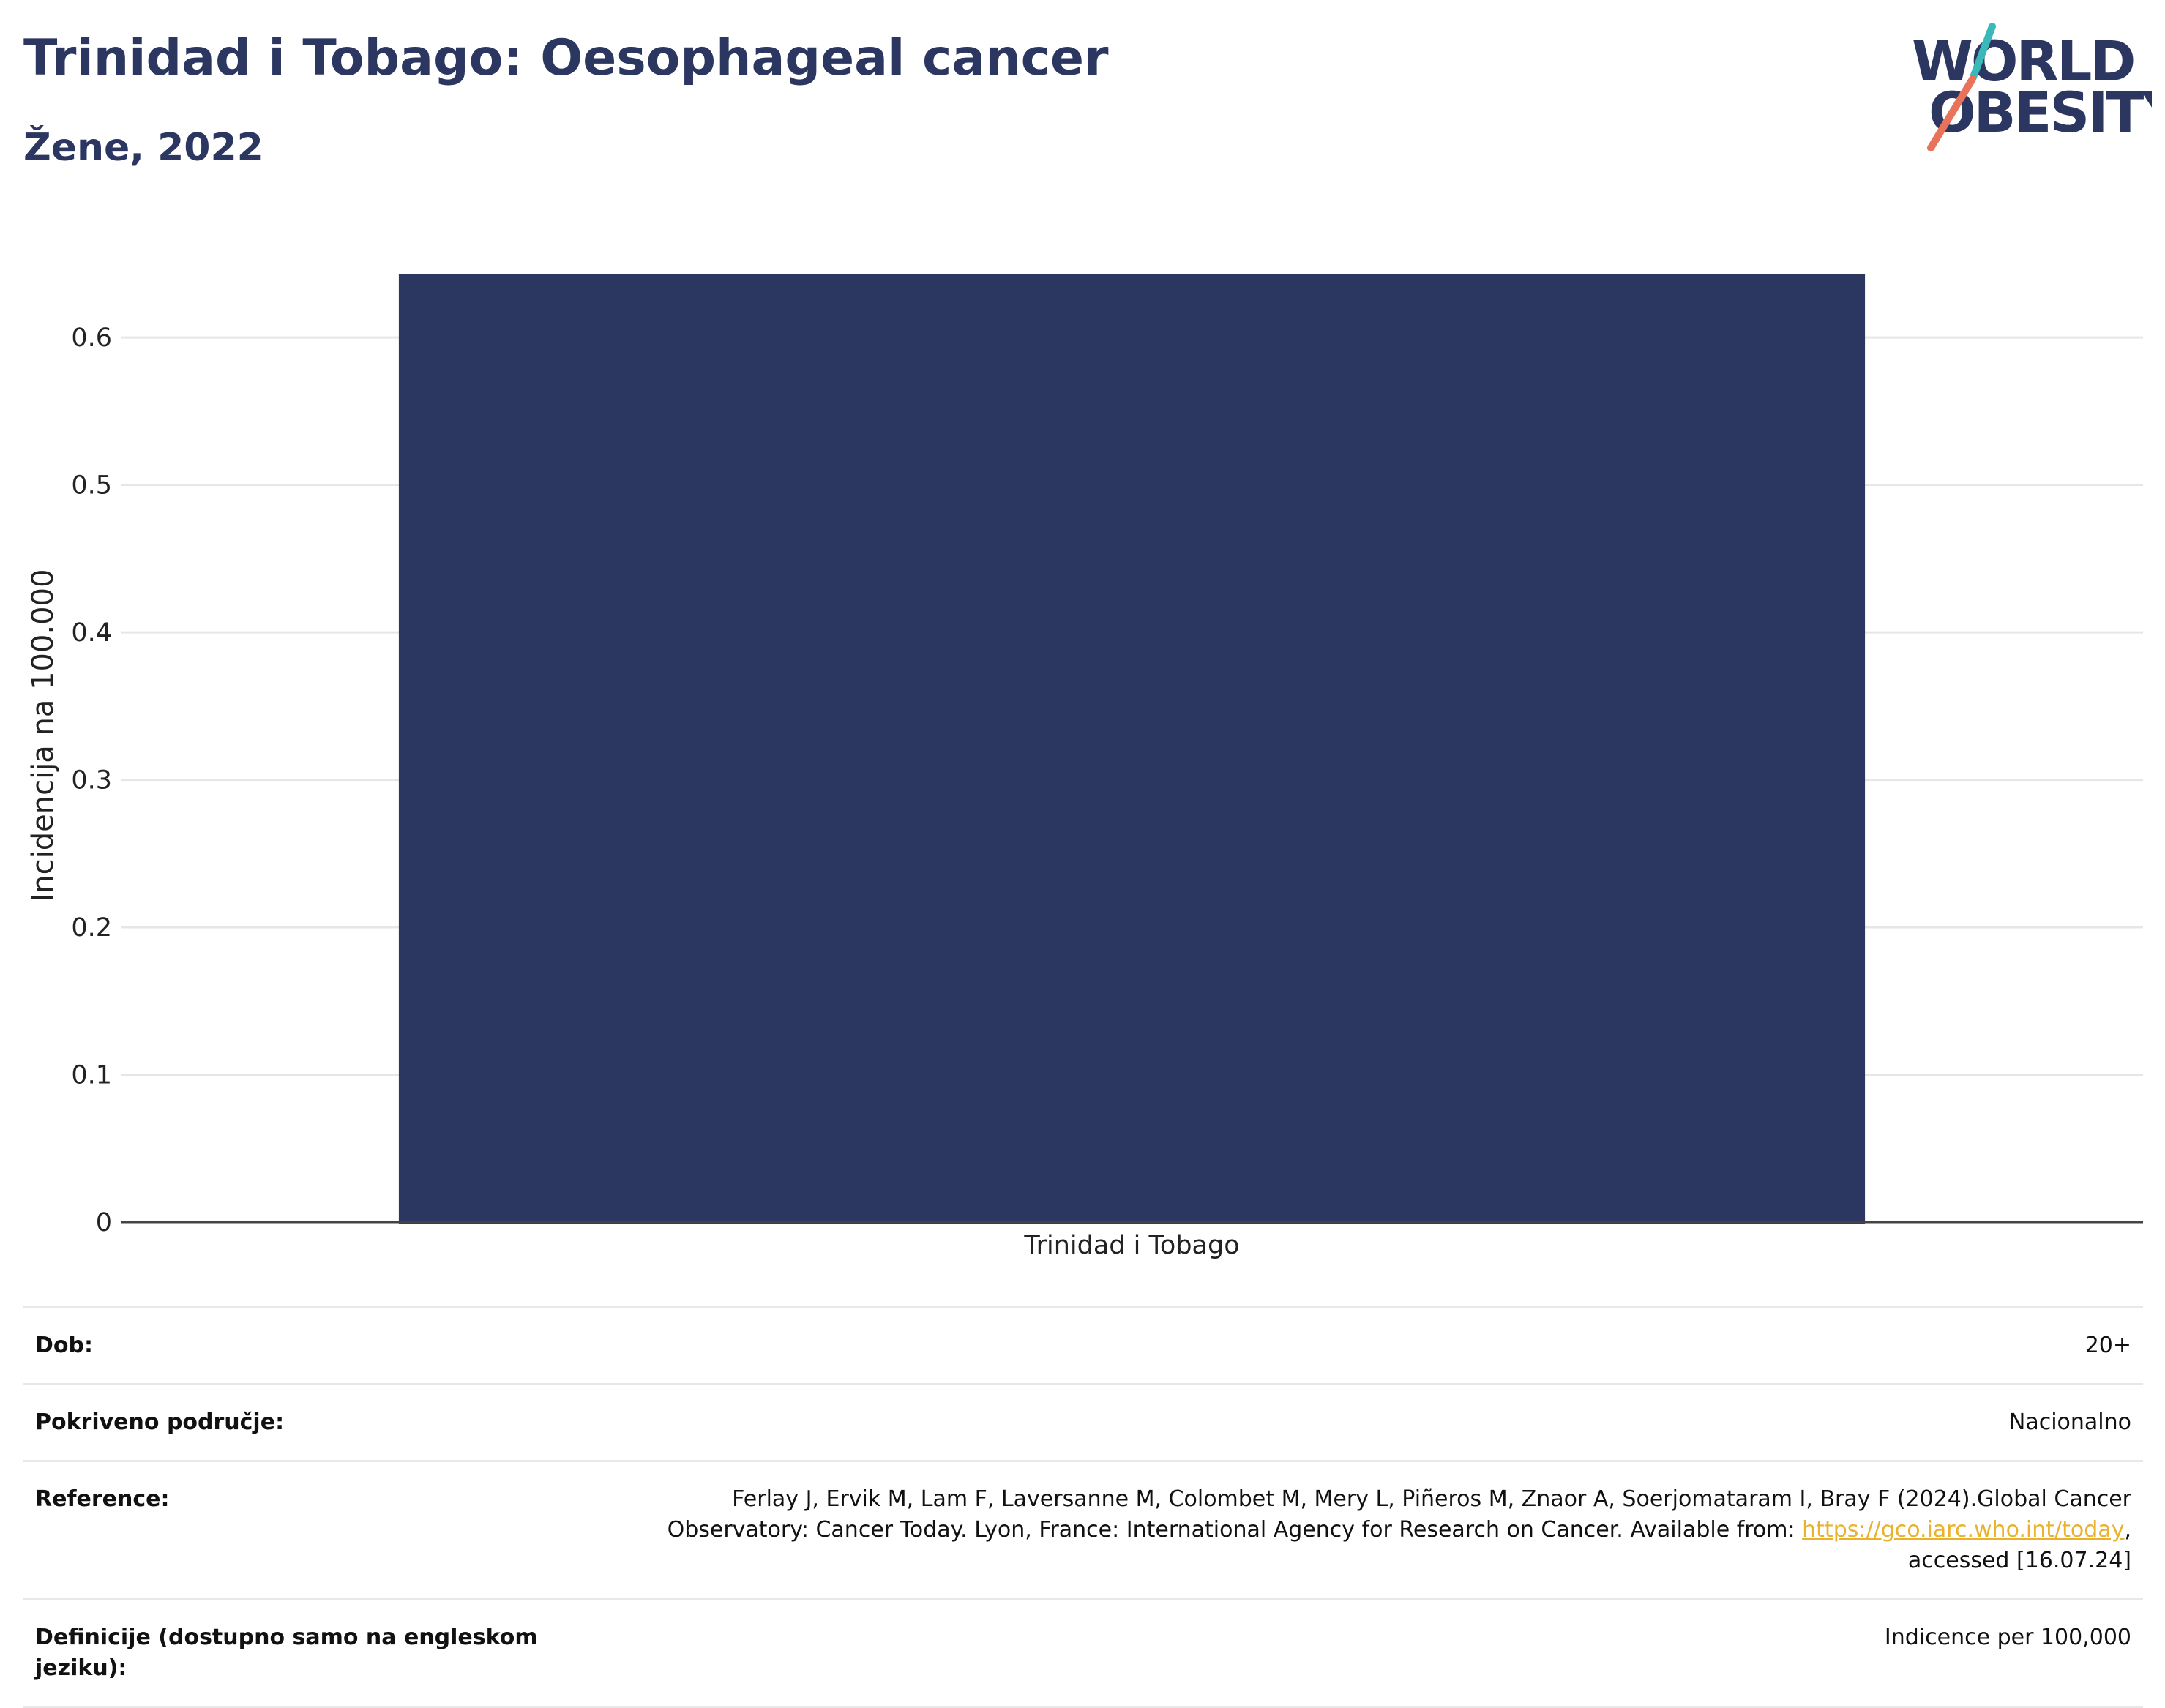 The width and height of the screenshot is (2165, 1708). What do you see at coordinates (2069, 1422) in the screenshot?
I see `meta-value: Nacionalno` at bounding box center [2069, 1422].